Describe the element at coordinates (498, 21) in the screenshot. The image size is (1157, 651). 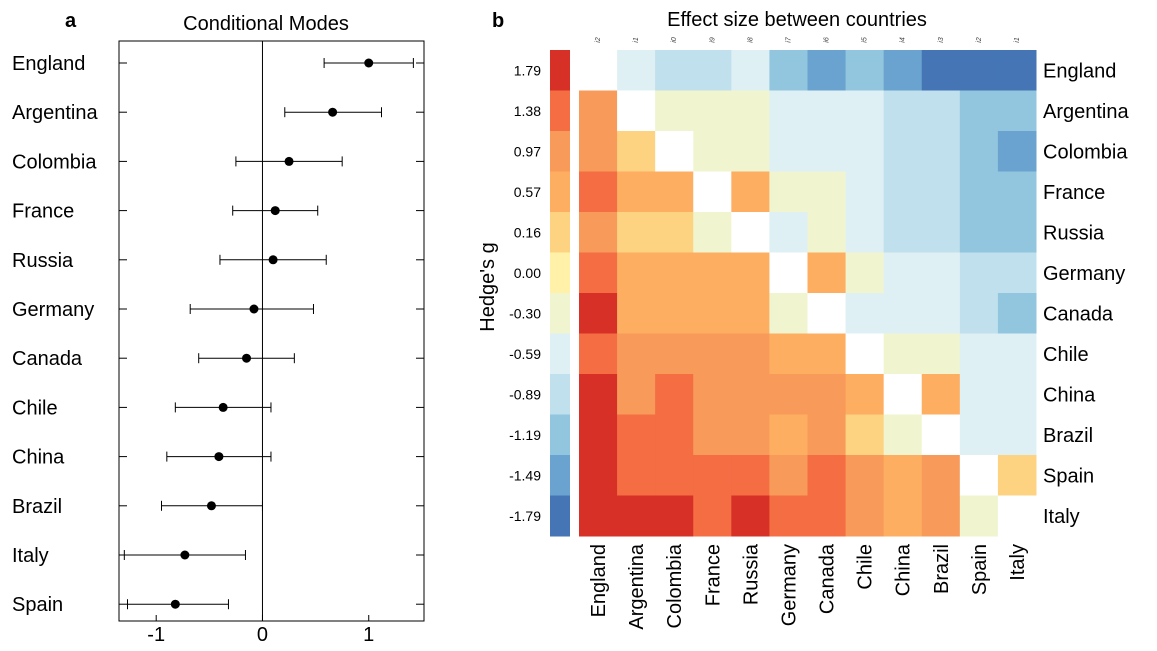
I see `panel-b-letter: b` at that location.